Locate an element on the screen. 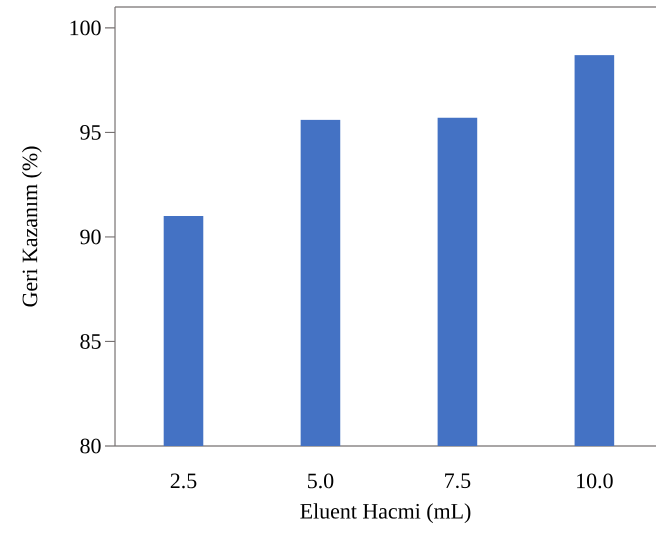  x-tick-label: 2.5 is located at coordinates (183, 481).